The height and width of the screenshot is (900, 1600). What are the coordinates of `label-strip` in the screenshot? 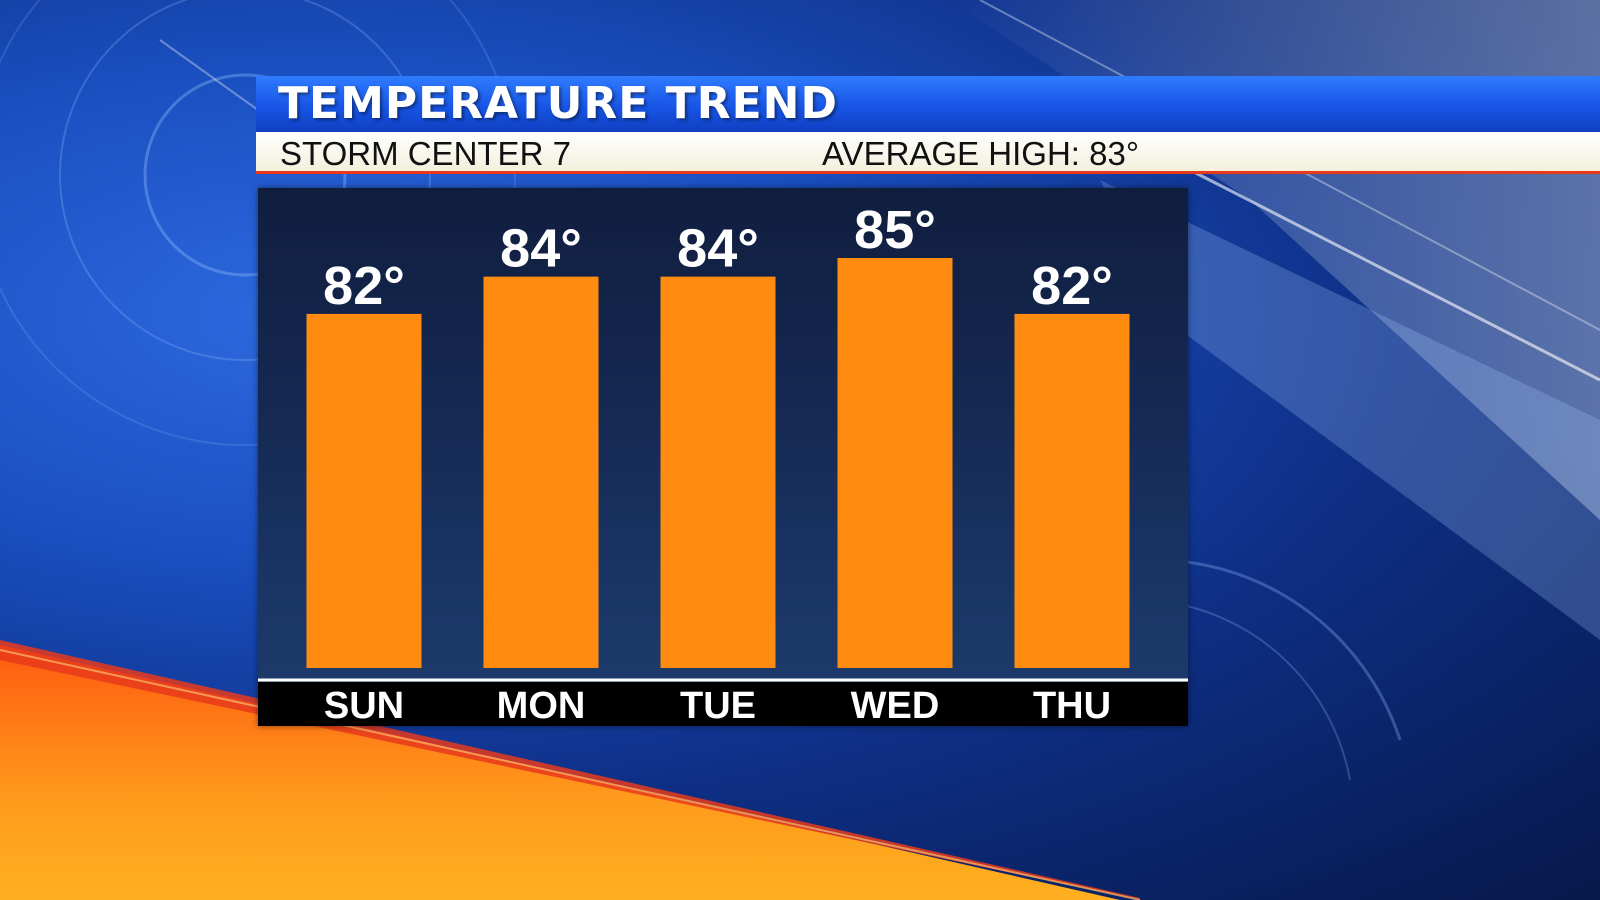 It's located at (723, 704).